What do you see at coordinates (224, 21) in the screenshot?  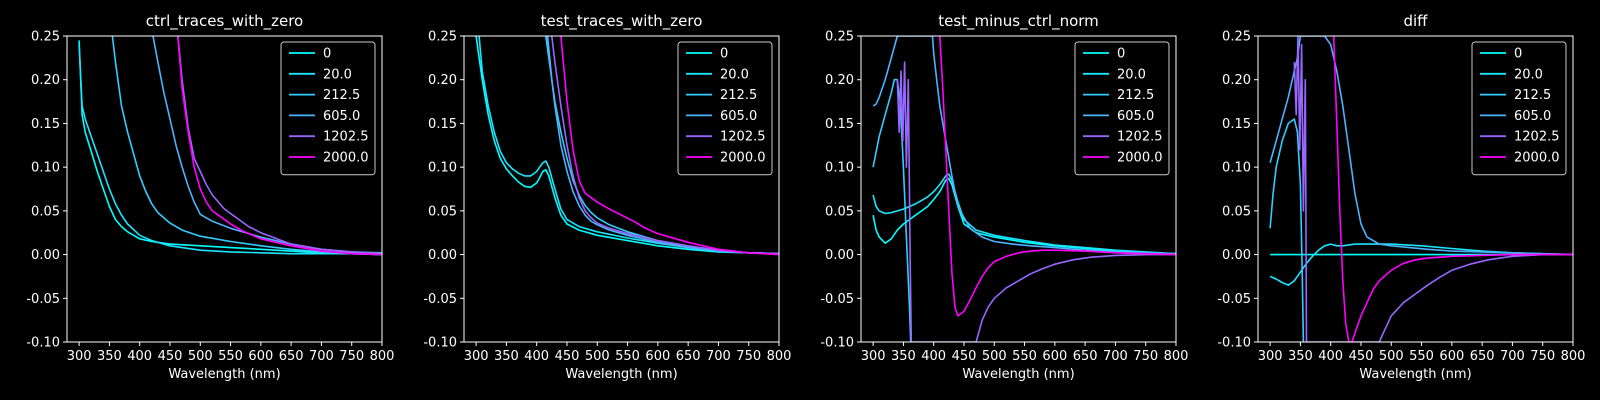 I see `chart-title: ctrl_traces_with_zero` at bounding box center [224, 21].